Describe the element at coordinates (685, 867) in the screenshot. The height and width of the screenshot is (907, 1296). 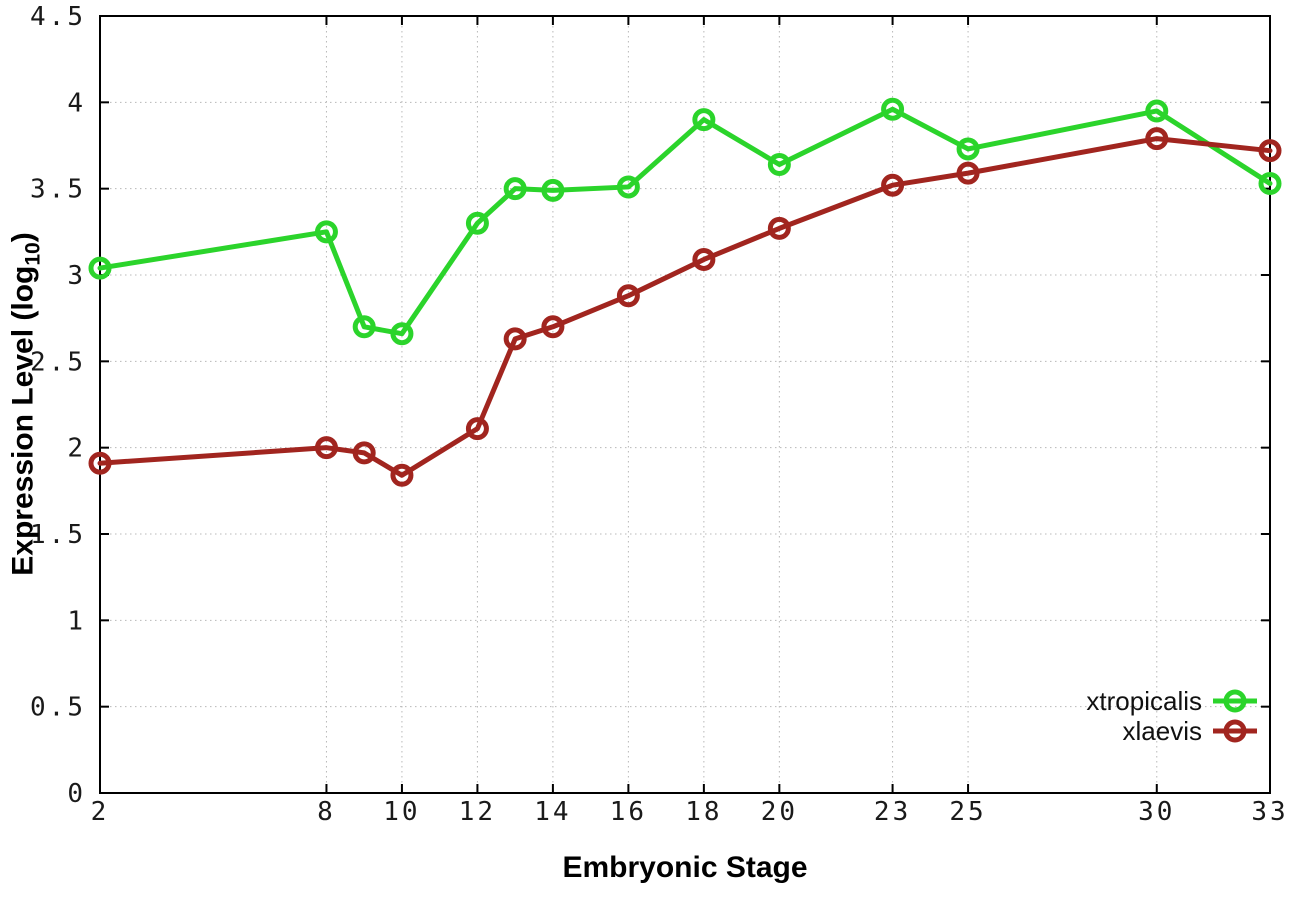
I see `x-axis-title: Embryonic Stage` at that location.